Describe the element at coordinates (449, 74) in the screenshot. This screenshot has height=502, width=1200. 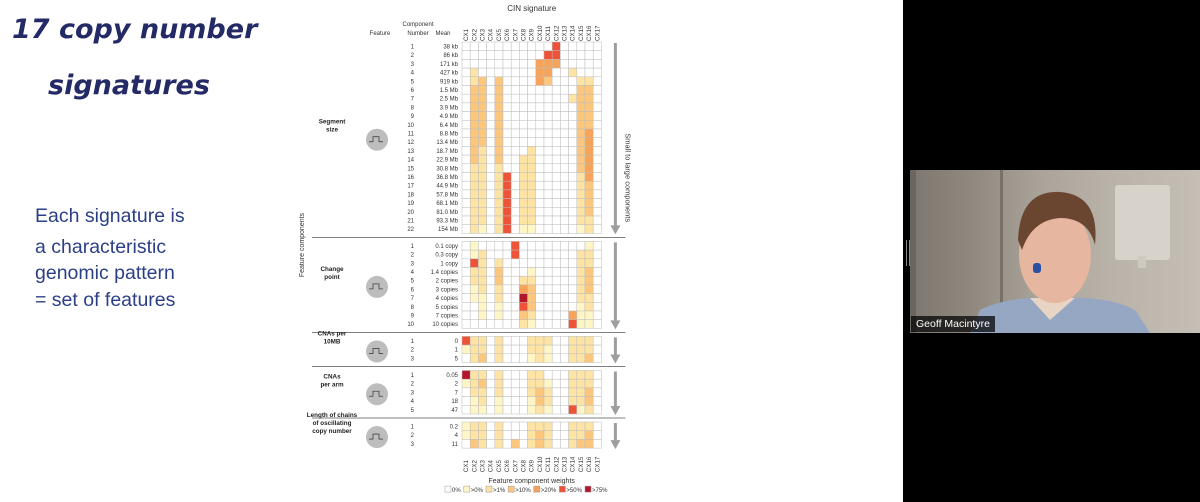
I see `component-mean: 427 kb` at that location.